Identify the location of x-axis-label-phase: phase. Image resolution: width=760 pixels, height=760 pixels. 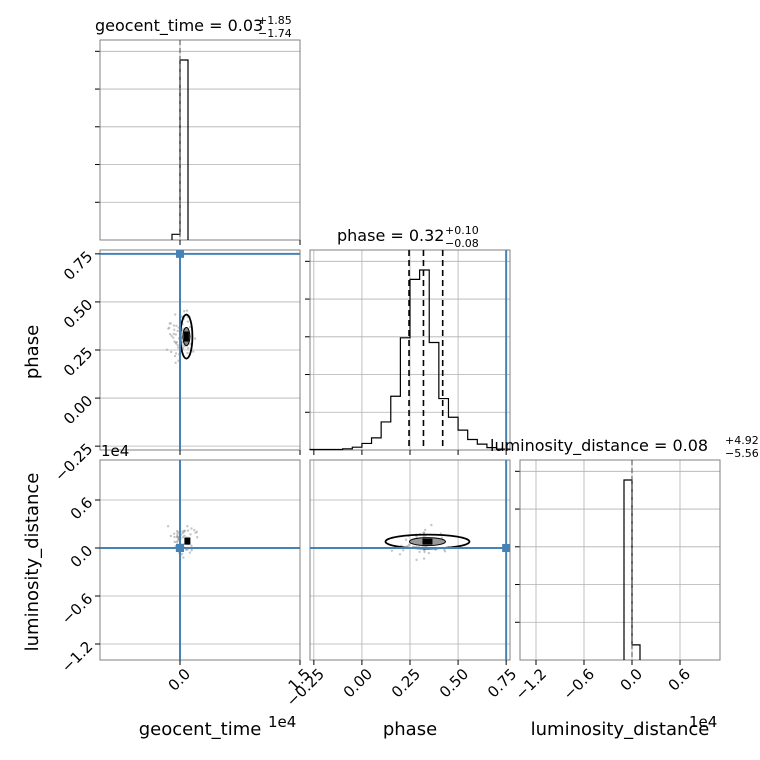
(410, 729).